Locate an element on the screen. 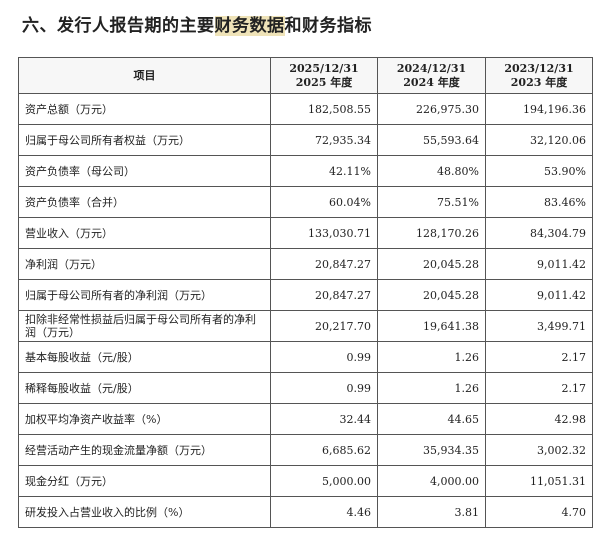 This screenshot has height=534, width=607. item-cell: 归属于母公司所有者的净利润（万元） is located at coordinates (144, 295).